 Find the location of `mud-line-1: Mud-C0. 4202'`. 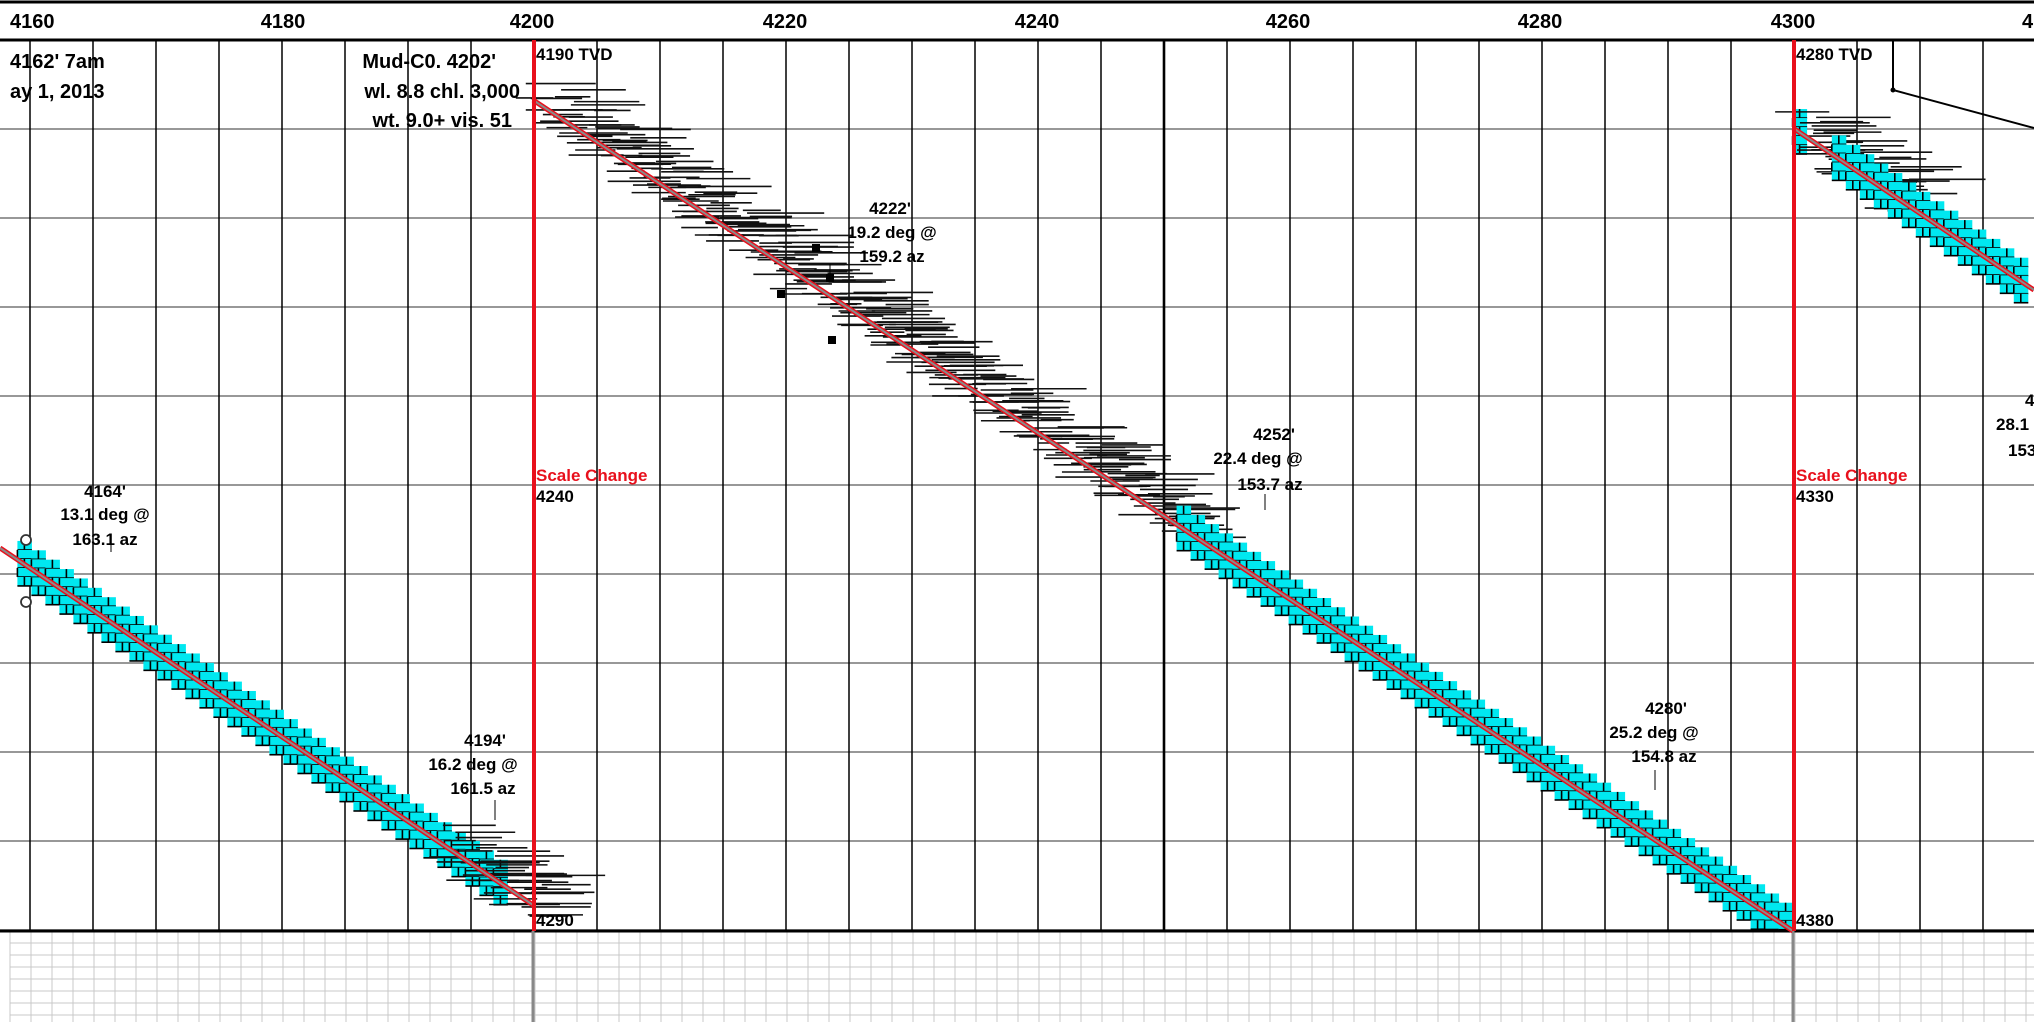

mud-line-1: Mud-C0. 4202' is located at coordinates (429, 62).